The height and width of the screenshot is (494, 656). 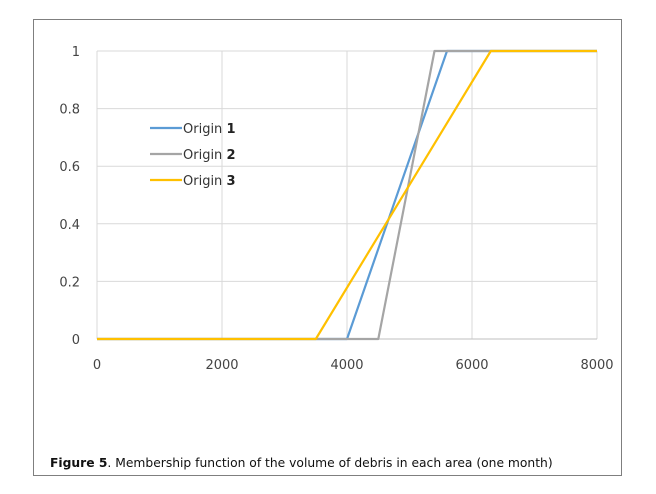 What do you see at coordinates (76, 52) in the screenshot?
I see `y-tick-label: 1` at bounding box center [76, 52].